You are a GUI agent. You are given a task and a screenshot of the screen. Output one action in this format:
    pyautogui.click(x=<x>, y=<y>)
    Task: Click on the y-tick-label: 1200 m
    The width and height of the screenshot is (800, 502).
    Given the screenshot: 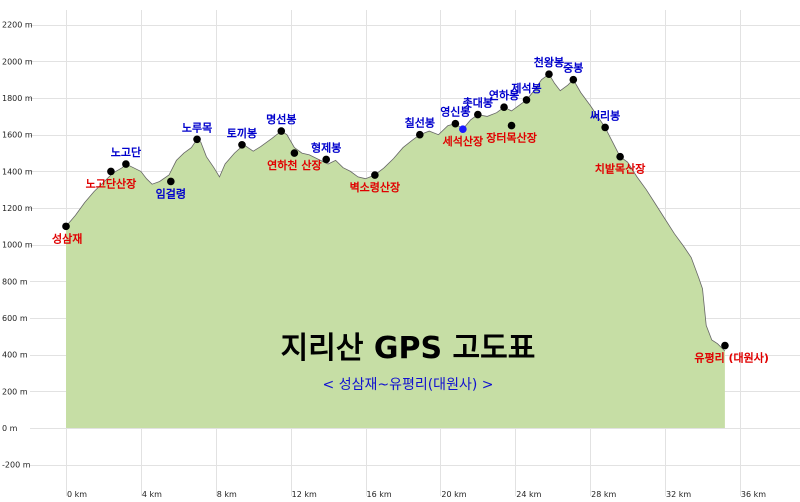 What is the action you would take?
    pyautogui.click(x=17, y=208)
    